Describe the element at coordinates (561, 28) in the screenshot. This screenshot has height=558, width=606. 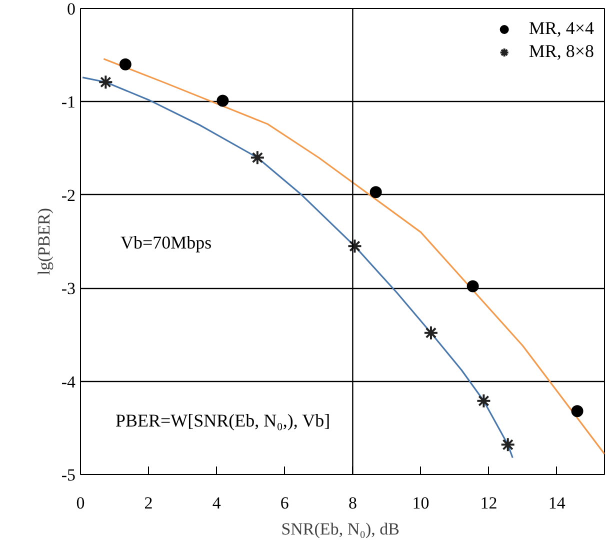
I see `legend-label: MR, 4×4` at that location.